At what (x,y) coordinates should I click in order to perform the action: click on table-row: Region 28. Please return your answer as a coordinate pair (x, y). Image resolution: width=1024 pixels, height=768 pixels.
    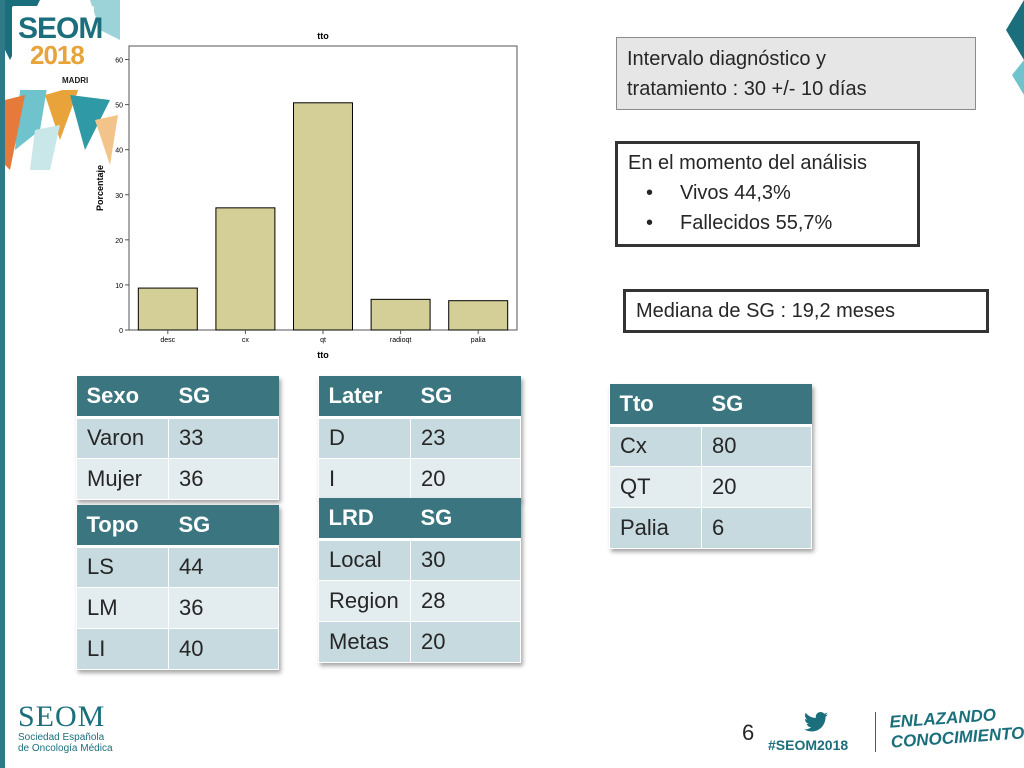
    Looking at the image, I should click on (419, 600).